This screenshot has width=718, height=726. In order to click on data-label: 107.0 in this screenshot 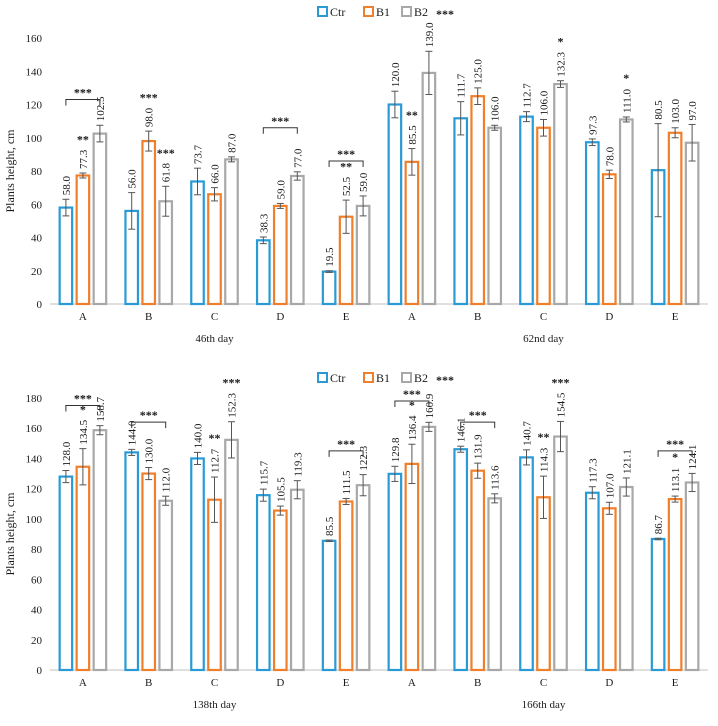, I will do `click(610, 485)`.